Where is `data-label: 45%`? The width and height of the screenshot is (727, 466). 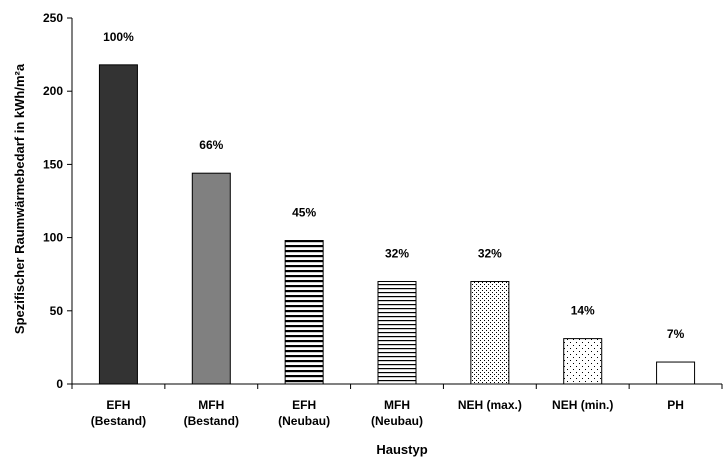 data-label: 45% is located at coordinates (304, 213).